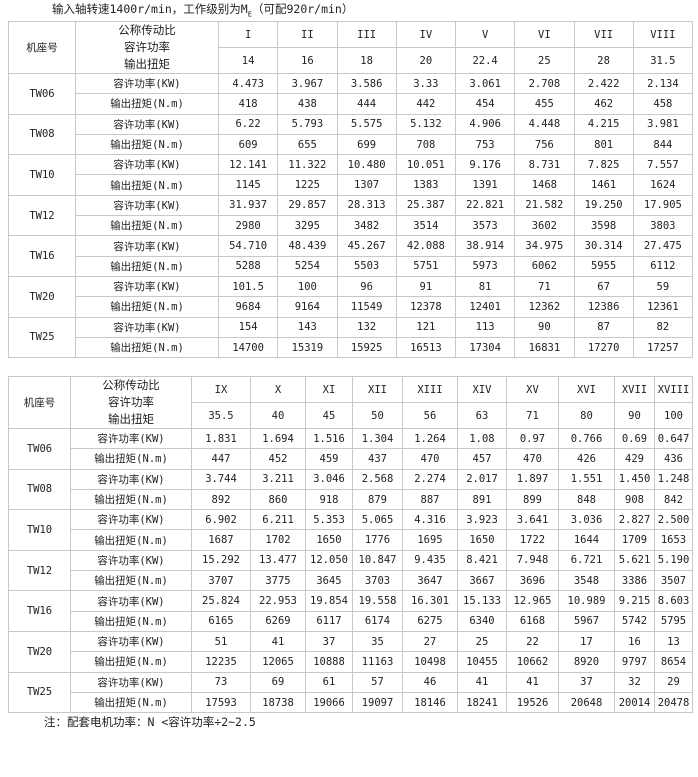 The image size is (698, 777). What do you see at coordinates (663, 266) in the screenshot?
I see `torque-cell: 6112` at bounding box center [663, 266].